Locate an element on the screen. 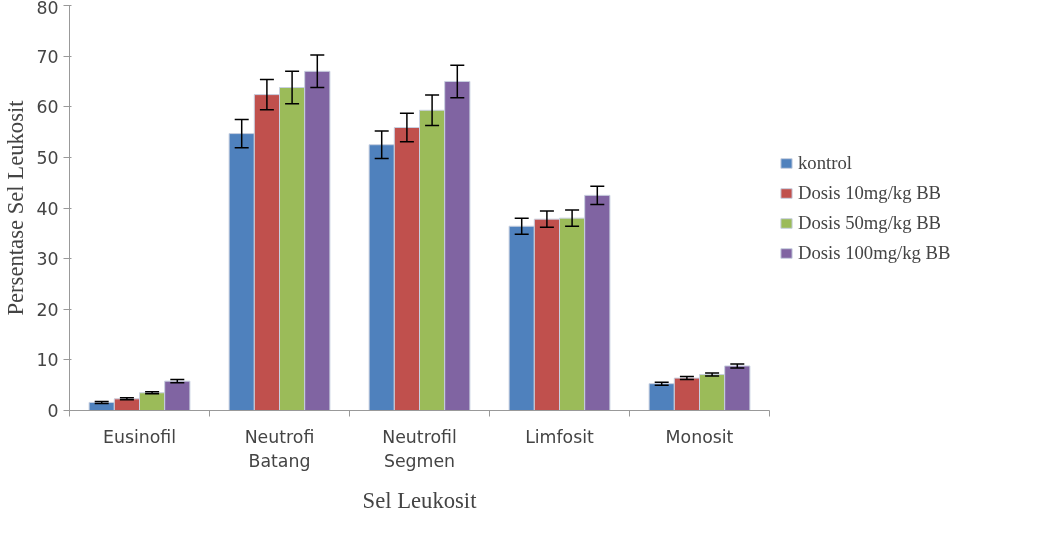  legend-label: kontrol is located at coordinates (825, 162).